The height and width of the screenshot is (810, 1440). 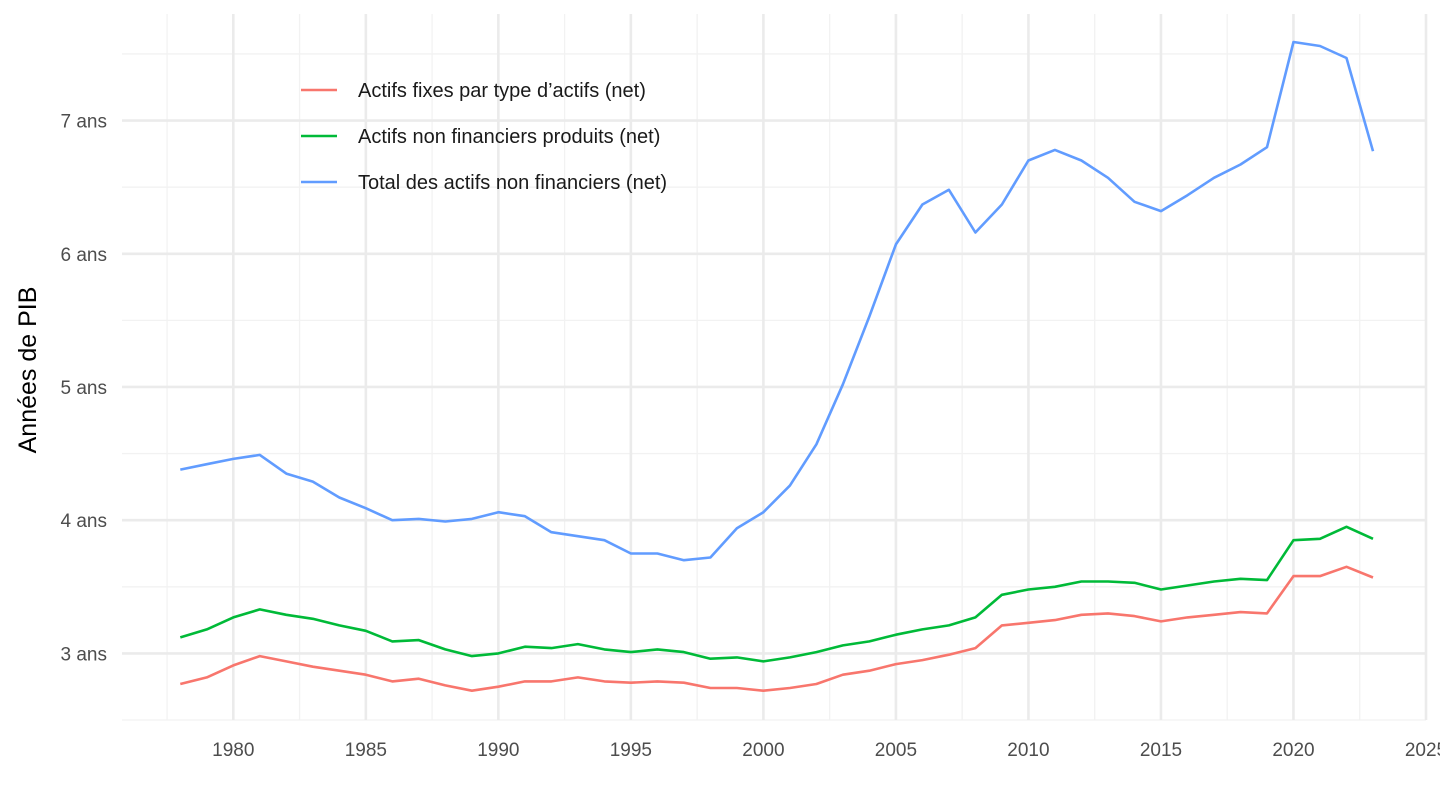 I want to click on x-tick-label: 2000, so click(x=763, y=750).